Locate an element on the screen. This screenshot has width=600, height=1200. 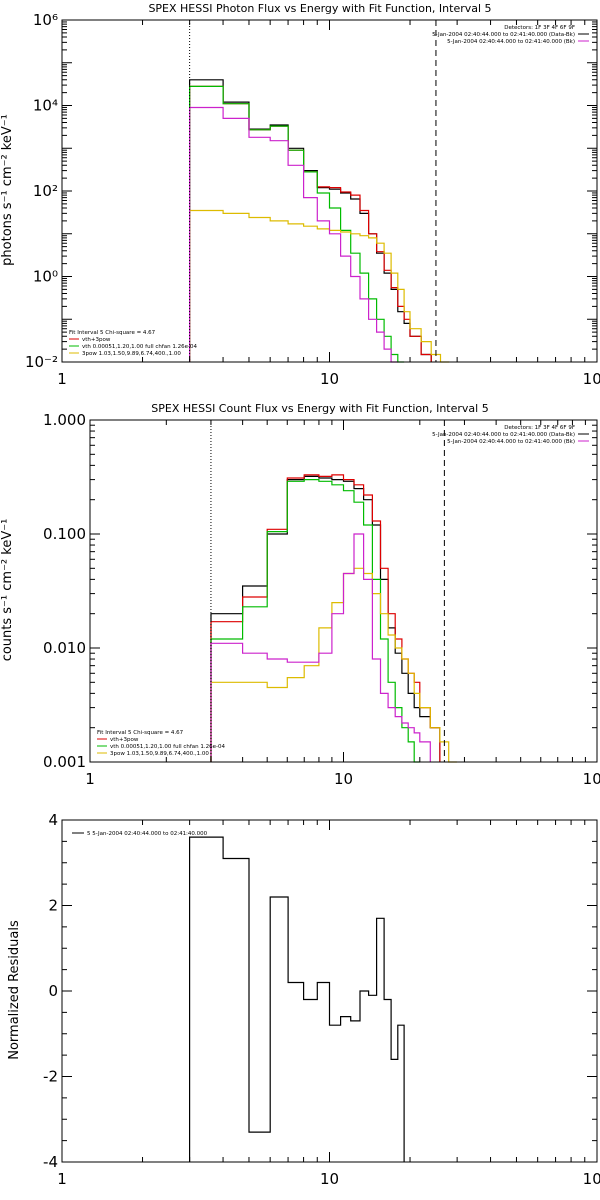
y-tick-label: 10² is located at coordinates (45, 191).